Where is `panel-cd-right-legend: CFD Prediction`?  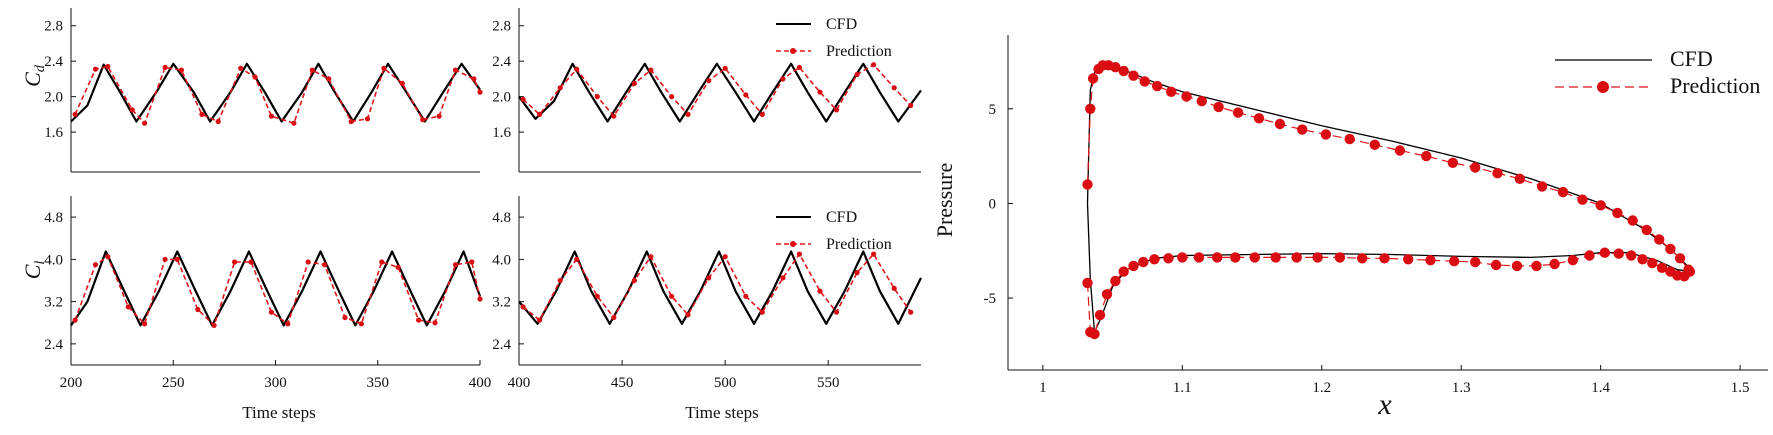
panel-cd-right-legend: CFD Prediction is located at coordinates (834, 38).